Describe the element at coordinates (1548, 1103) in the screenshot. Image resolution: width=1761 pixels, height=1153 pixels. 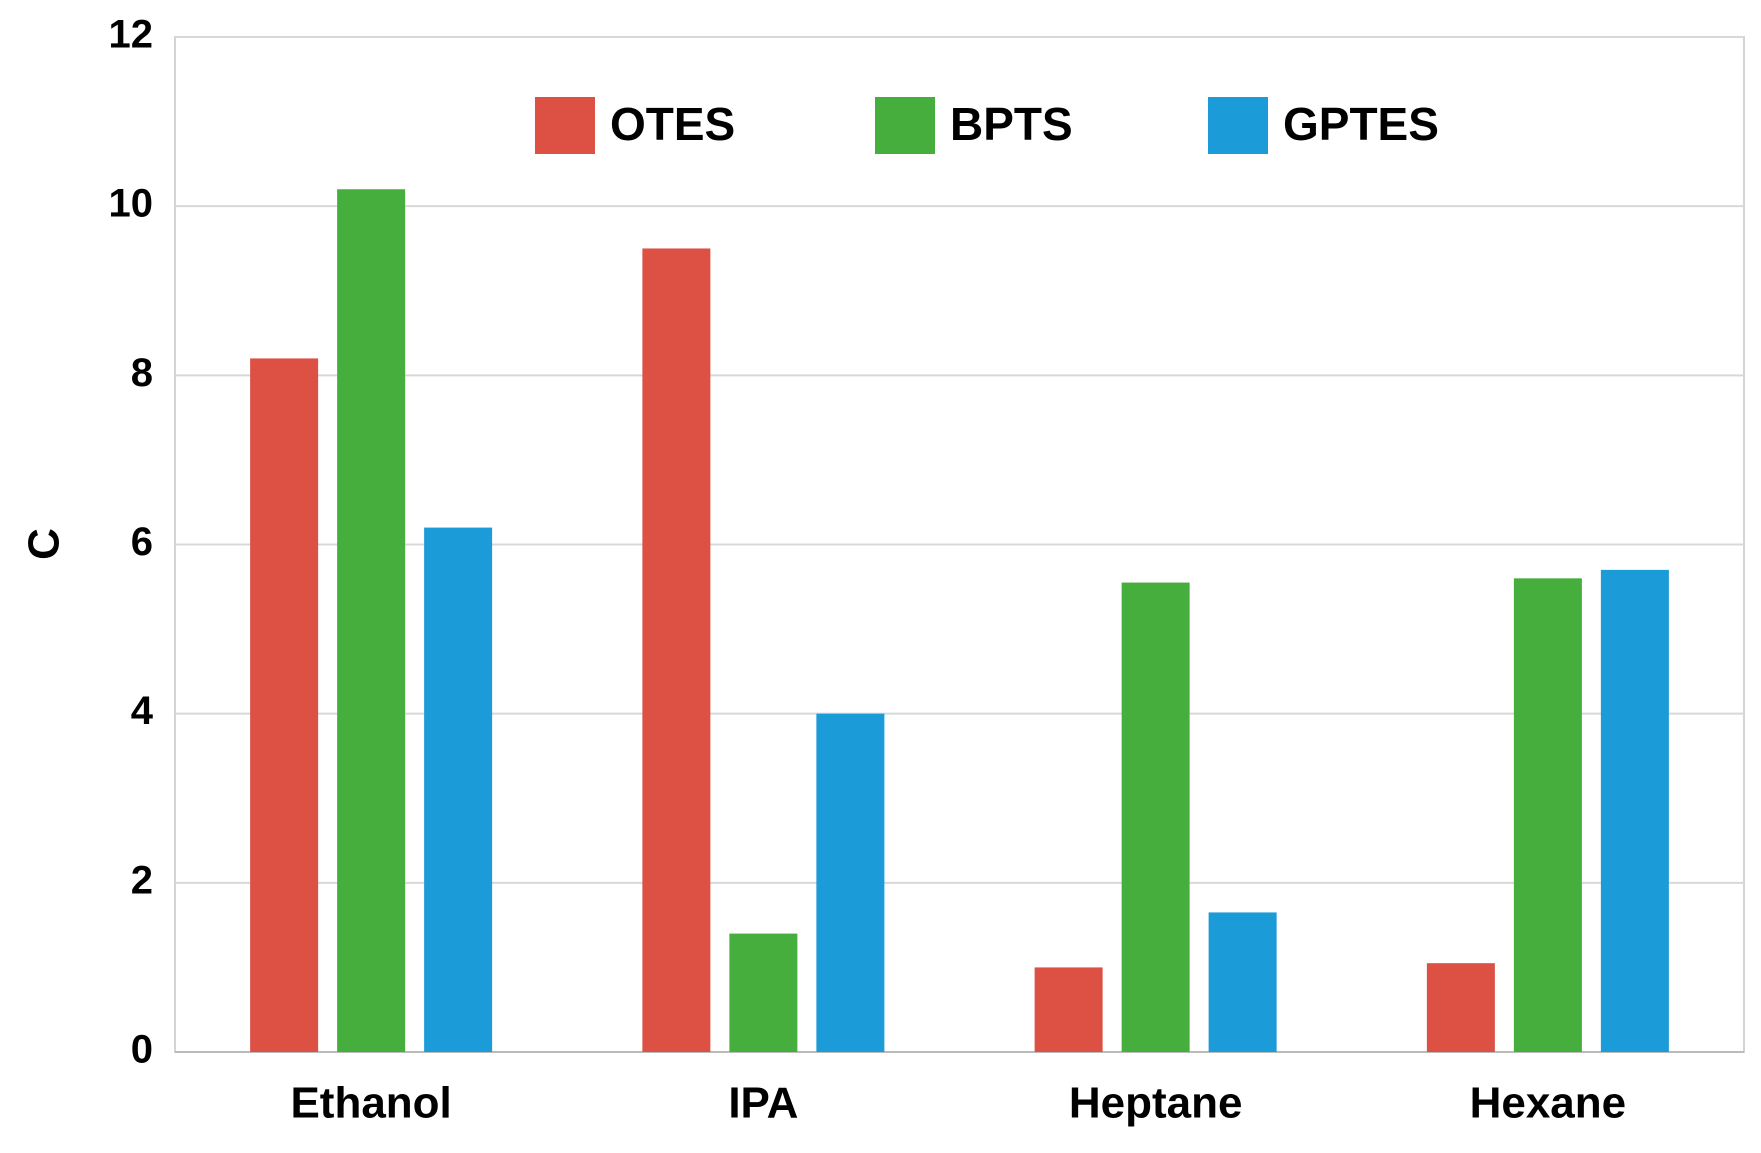
I see `x-tick-label: Hexane` at that location.